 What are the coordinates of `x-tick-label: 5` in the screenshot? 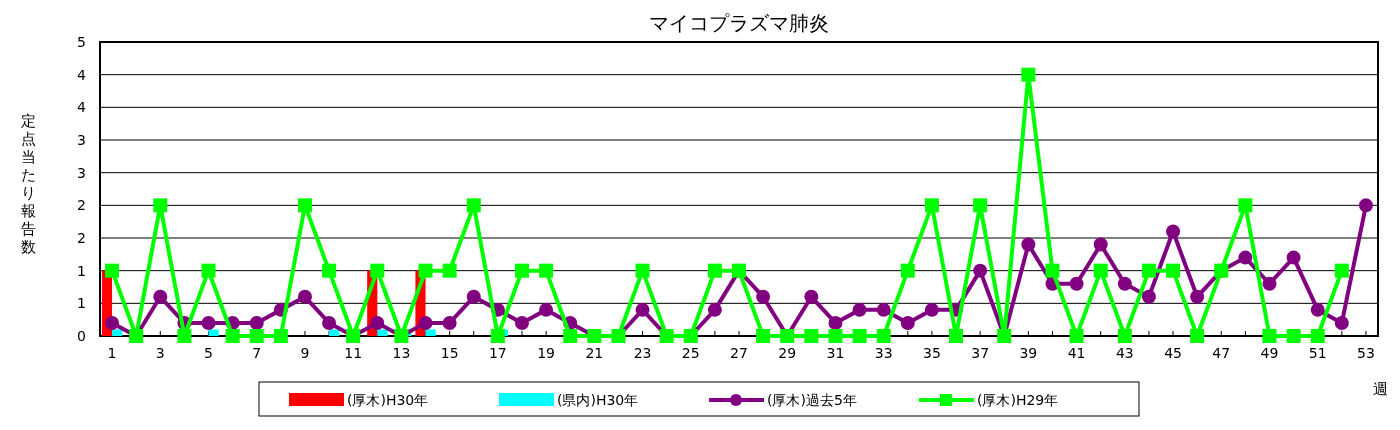 It's located at (208, 353).